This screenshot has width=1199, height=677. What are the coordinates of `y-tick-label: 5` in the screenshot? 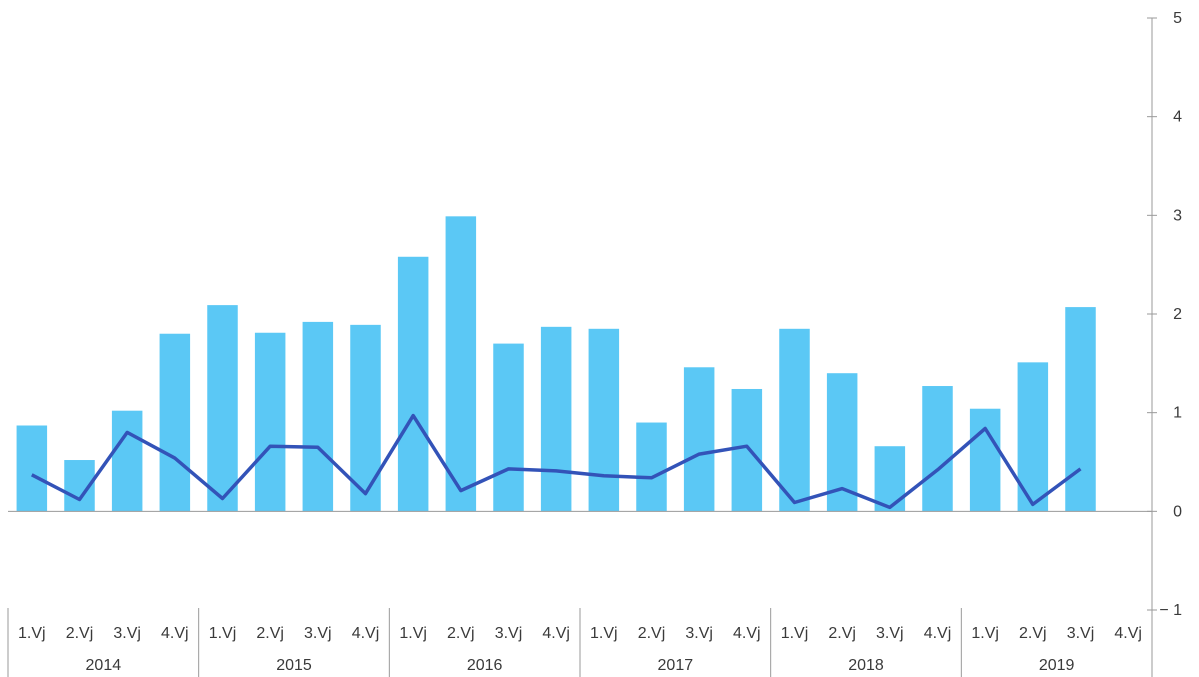 It's located at (1177, 18).